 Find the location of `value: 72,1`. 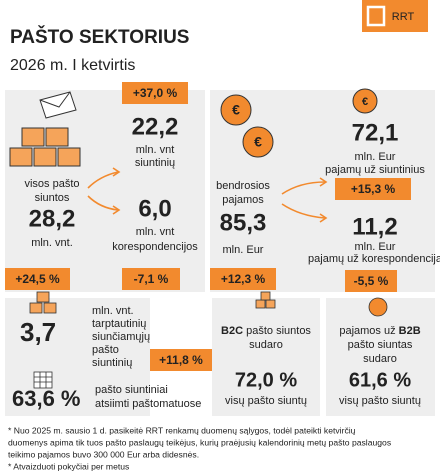

value: 72,1 is located at coordinates (375, 132).